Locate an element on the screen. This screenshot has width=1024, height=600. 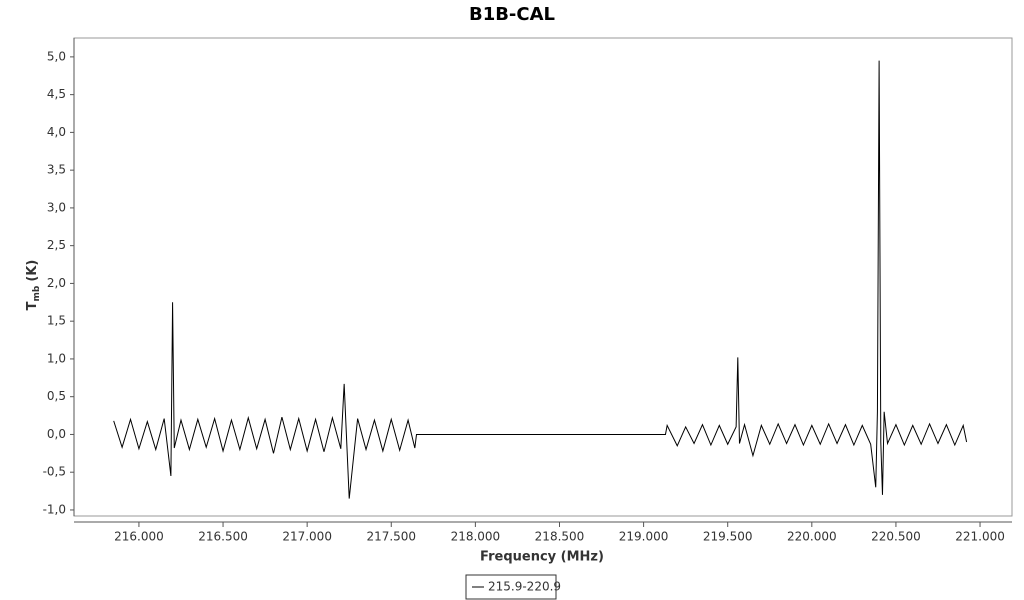
y-tick-label: 0,0 is located at coordinates (56, 434).